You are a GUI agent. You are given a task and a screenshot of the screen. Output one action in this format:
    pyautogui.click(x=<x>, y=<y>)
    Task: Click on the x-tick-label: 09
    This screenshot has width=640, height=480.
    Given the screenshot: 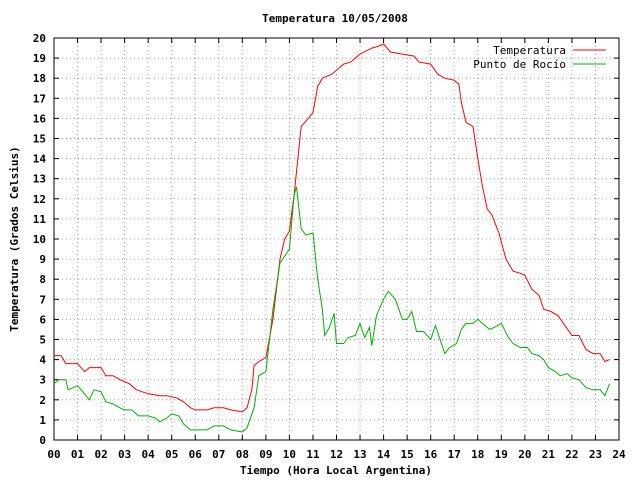 What is the action you would take?
    pyautogui.click(x=265, y=454)
    